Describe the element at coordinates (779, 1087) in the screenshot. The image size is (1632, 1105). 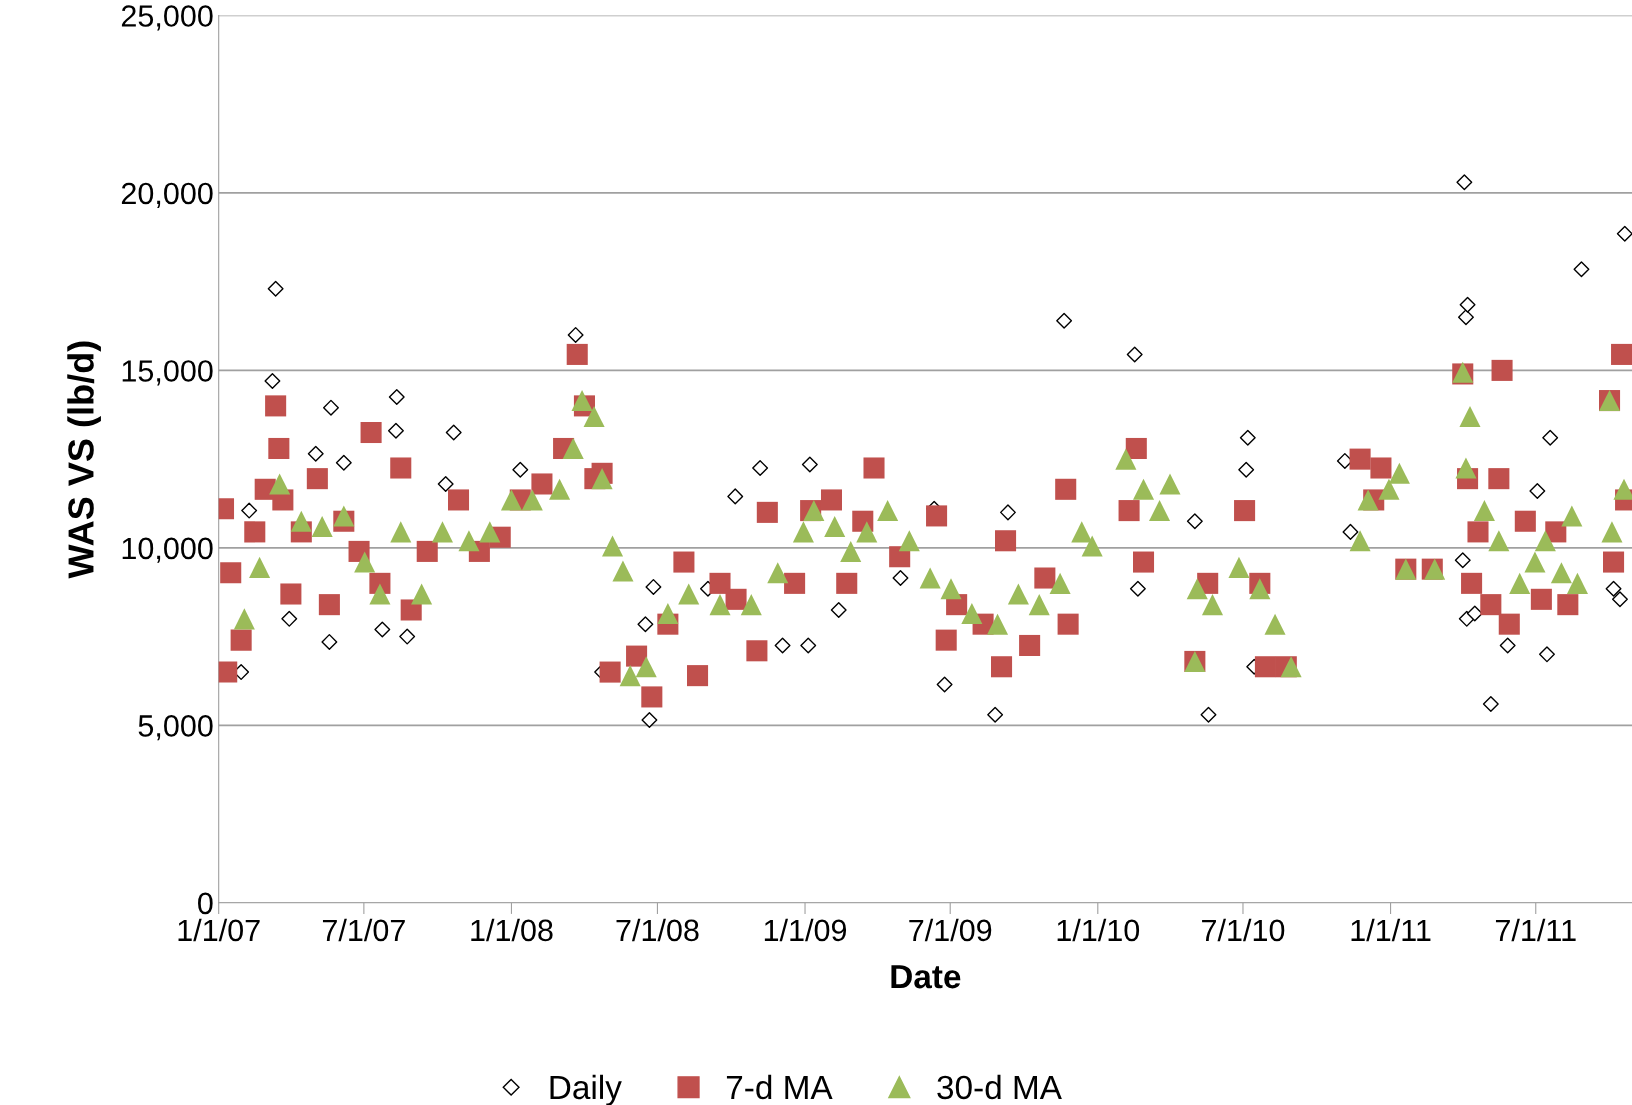
I see `legend-label: 7-d MA` at that location.